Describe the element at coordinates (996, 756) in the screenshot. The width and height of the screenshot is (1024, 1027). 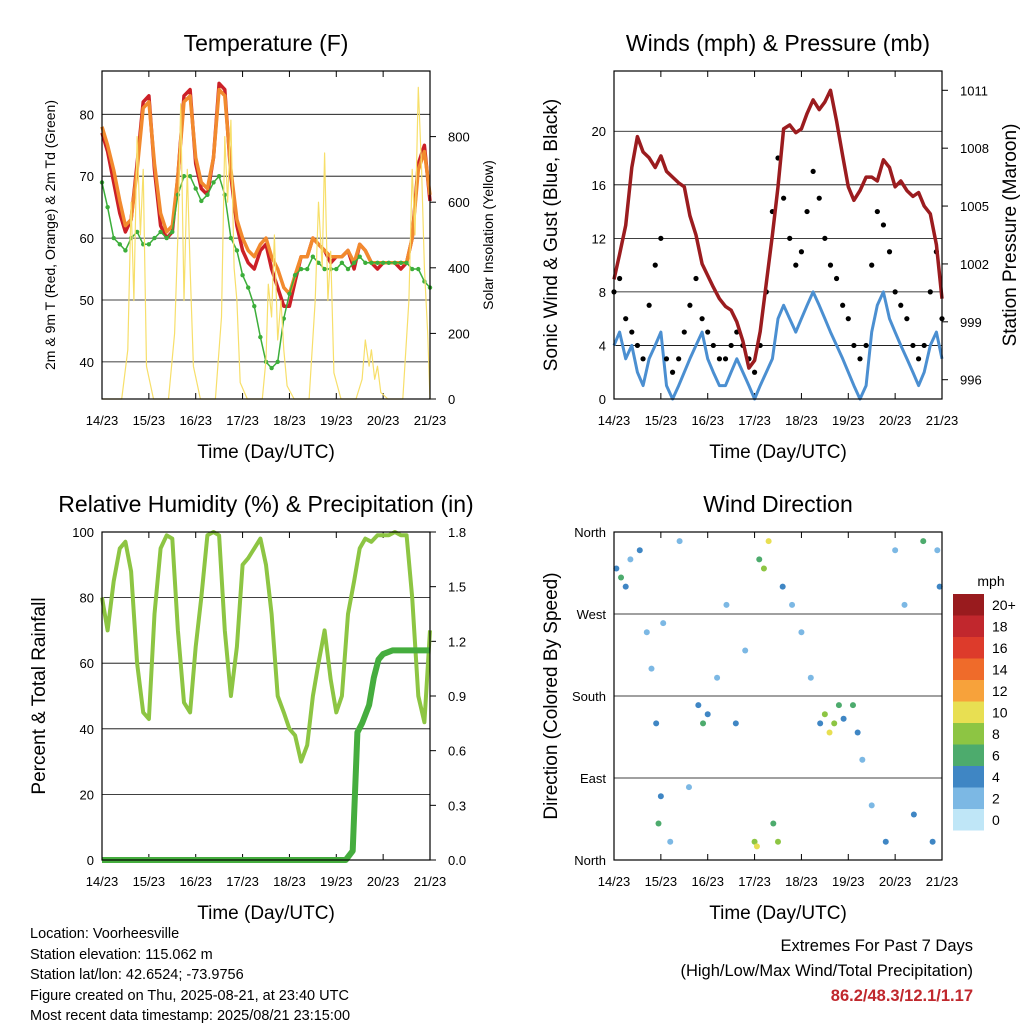
I see `legend-label: 6` at that location.